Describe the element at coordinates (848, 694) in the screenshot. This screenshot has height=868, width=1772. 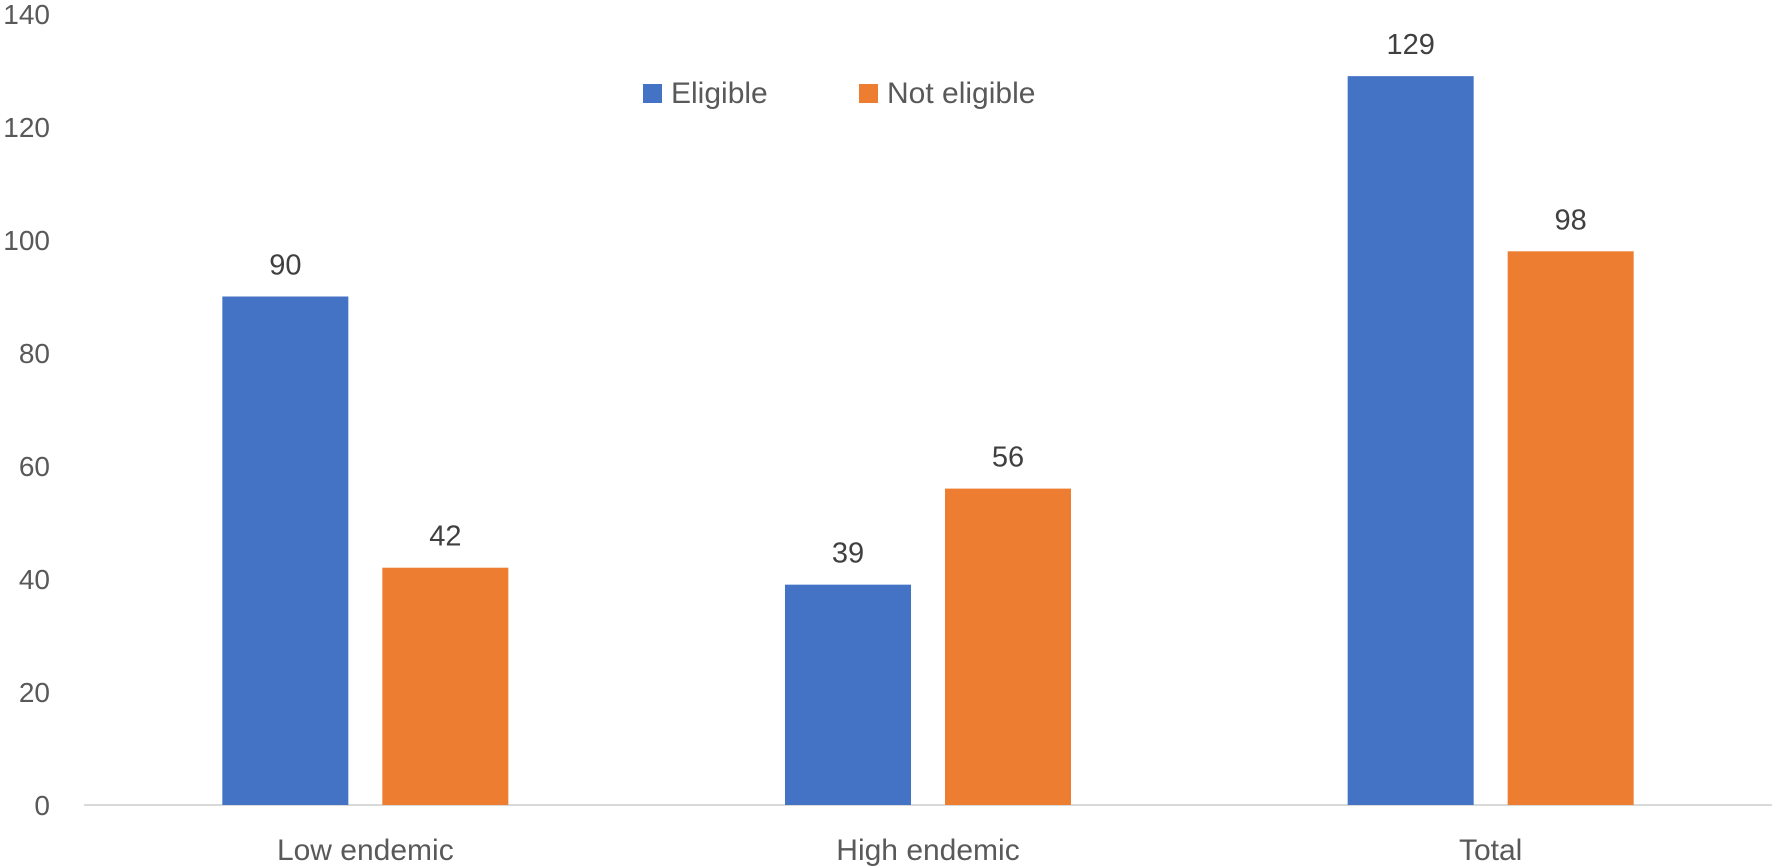
I see `bar-eligible-high-endemic` at that location.